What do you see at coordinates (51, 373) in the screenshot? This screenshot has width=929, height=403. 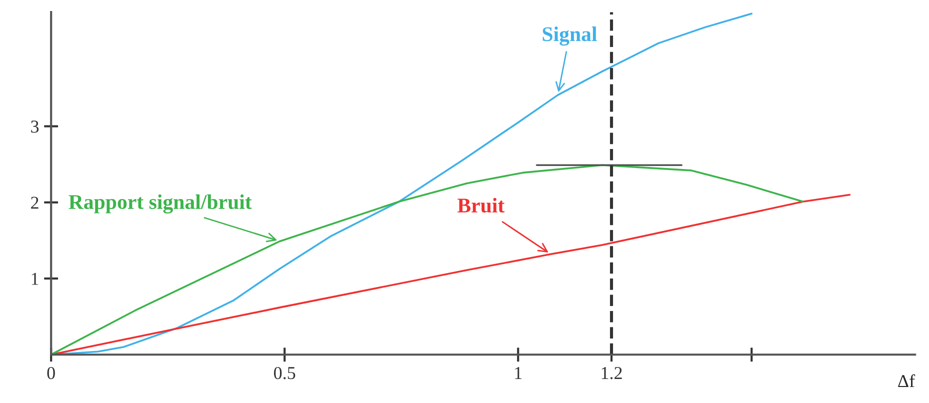 I see `x-tick-label: 0` at bounding box center [51, 373].